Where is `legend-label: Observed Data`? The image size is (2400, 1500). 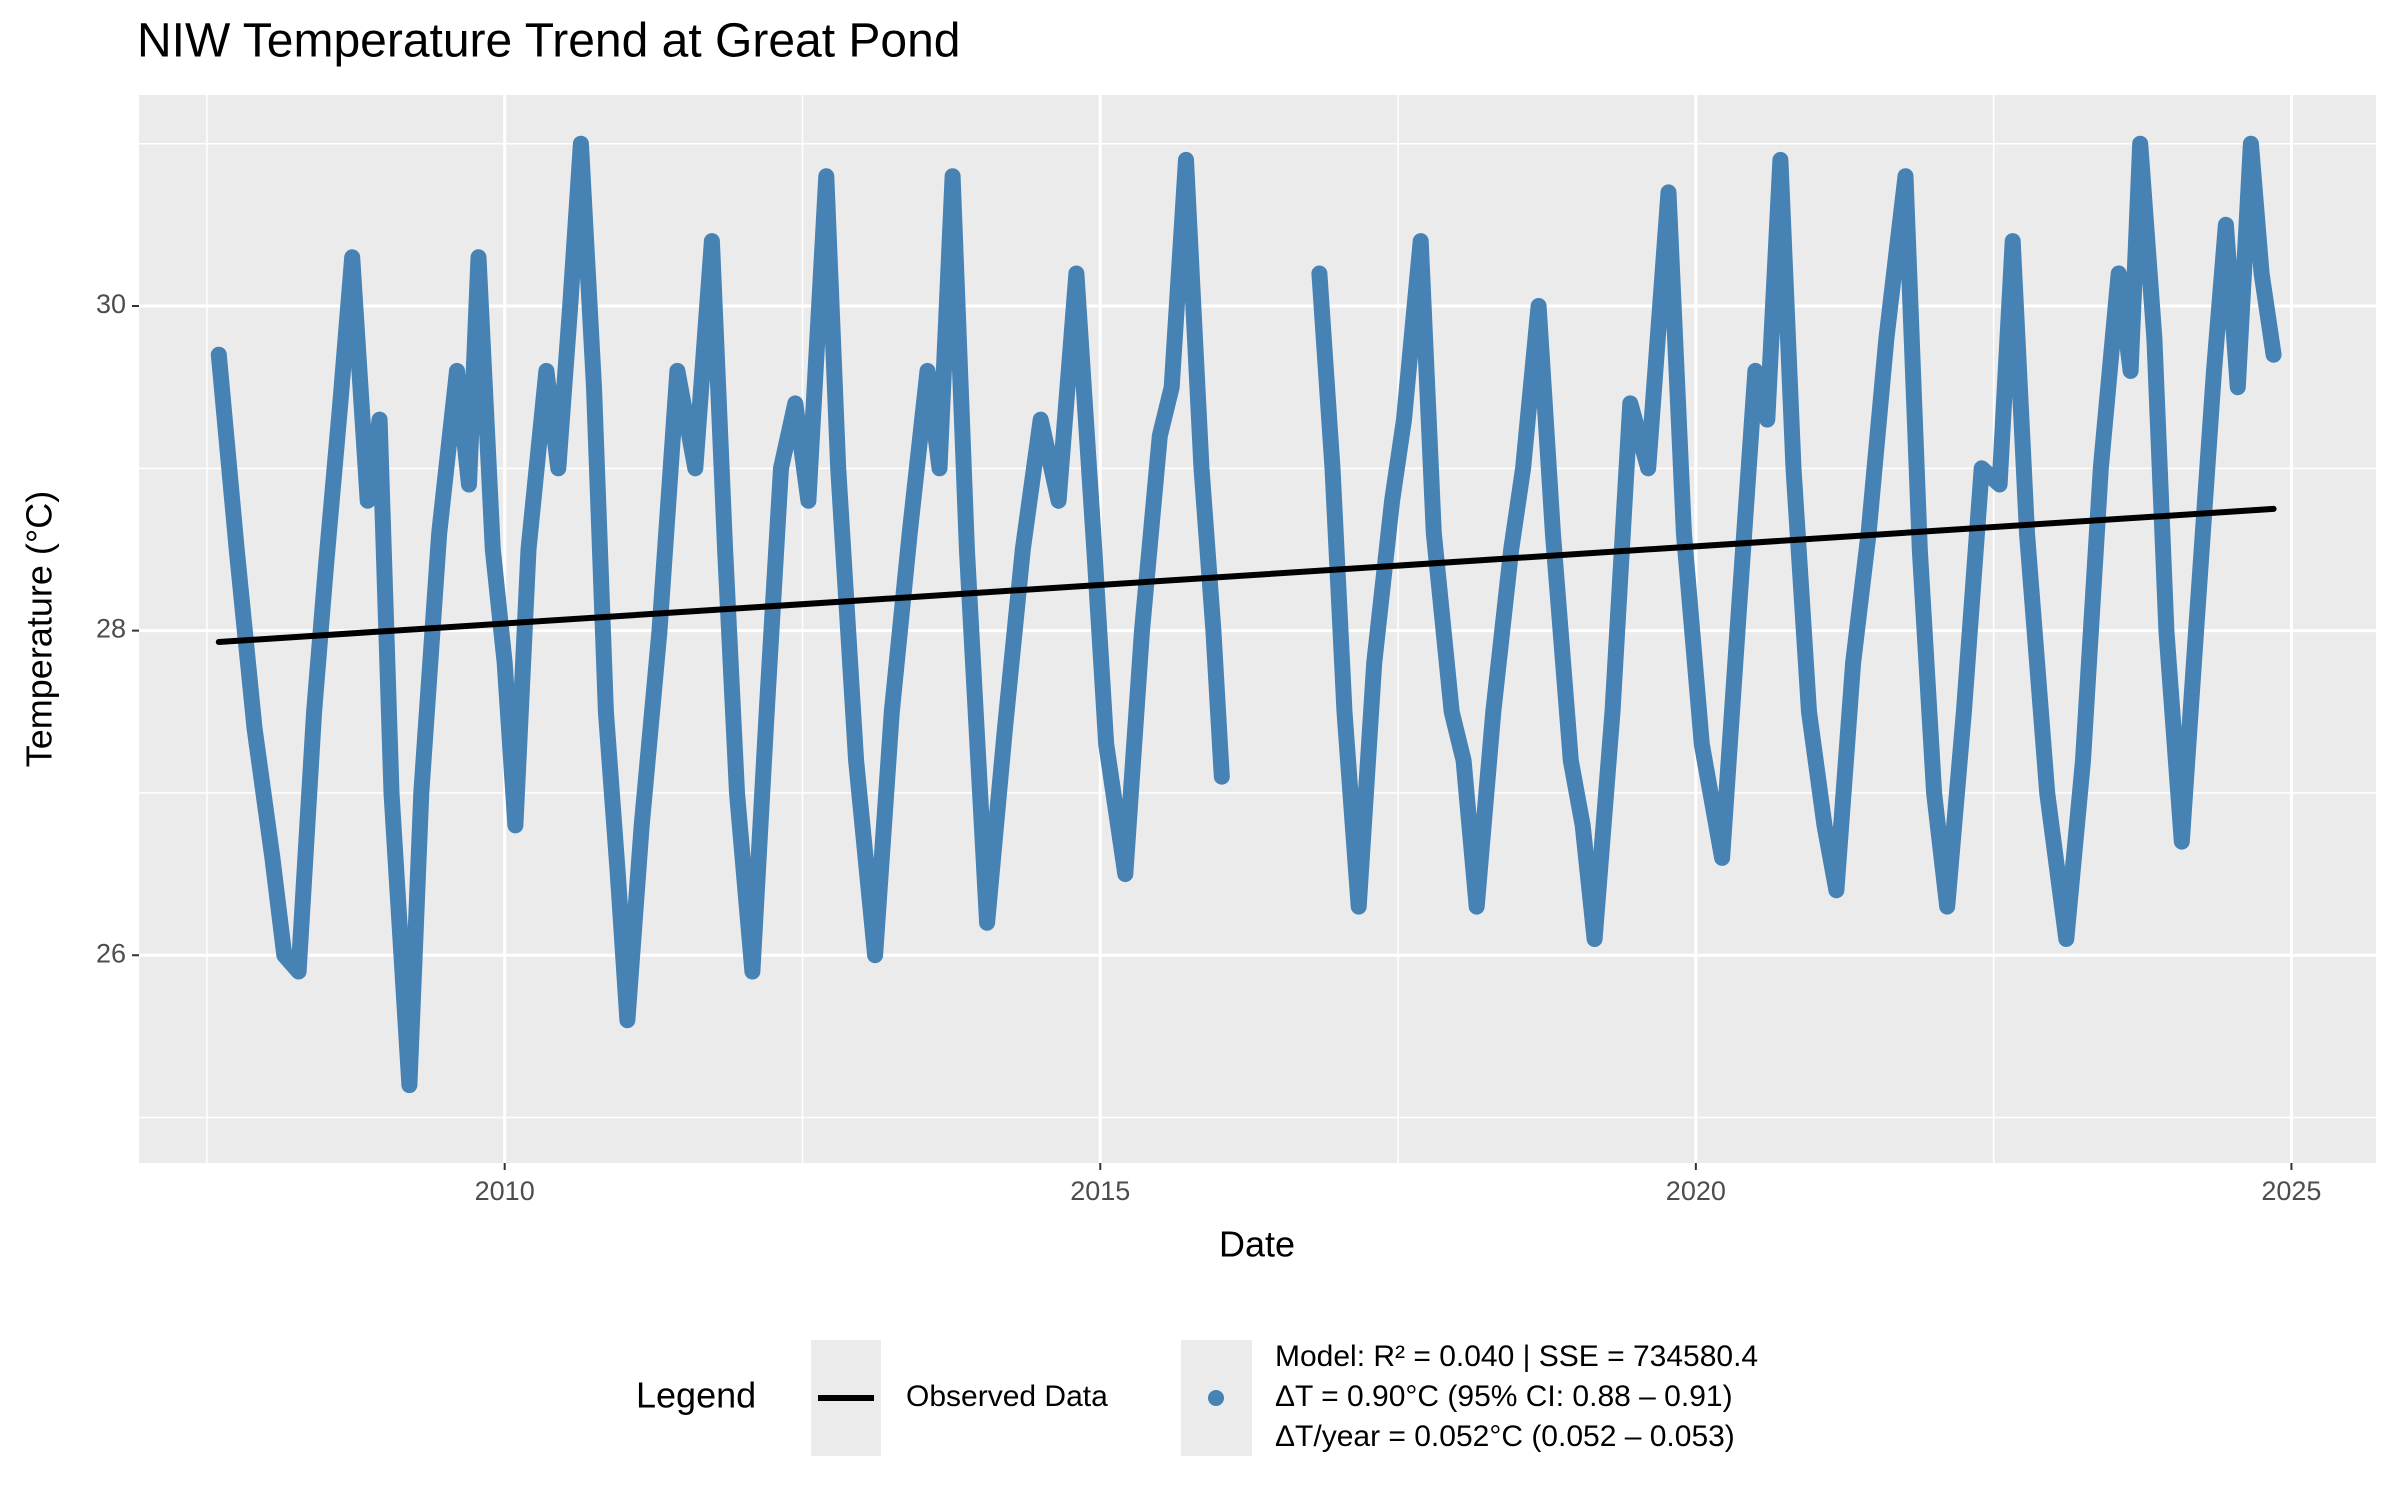 legend-label: Observed Data is located at coordinates (1007, 1396).